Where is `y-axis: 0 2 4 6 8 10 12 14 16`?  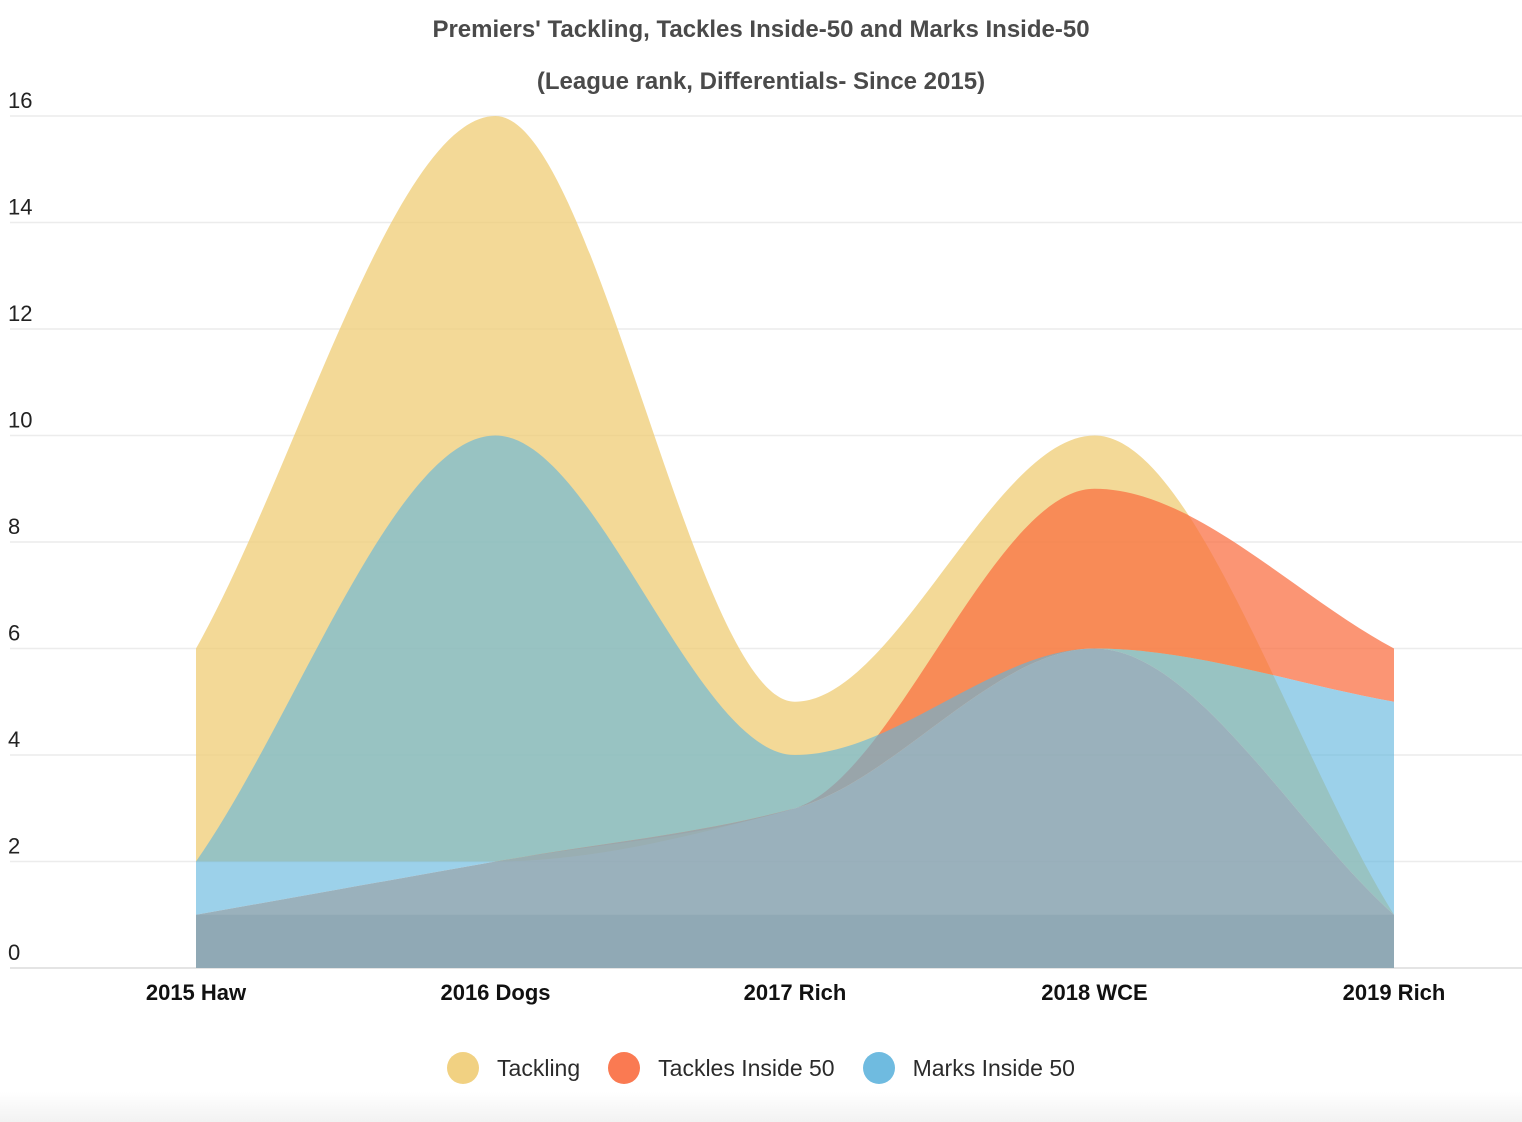 y-axis: 0 2 4 6 8 10 12 14 16 is located at coordinates (20, 526).